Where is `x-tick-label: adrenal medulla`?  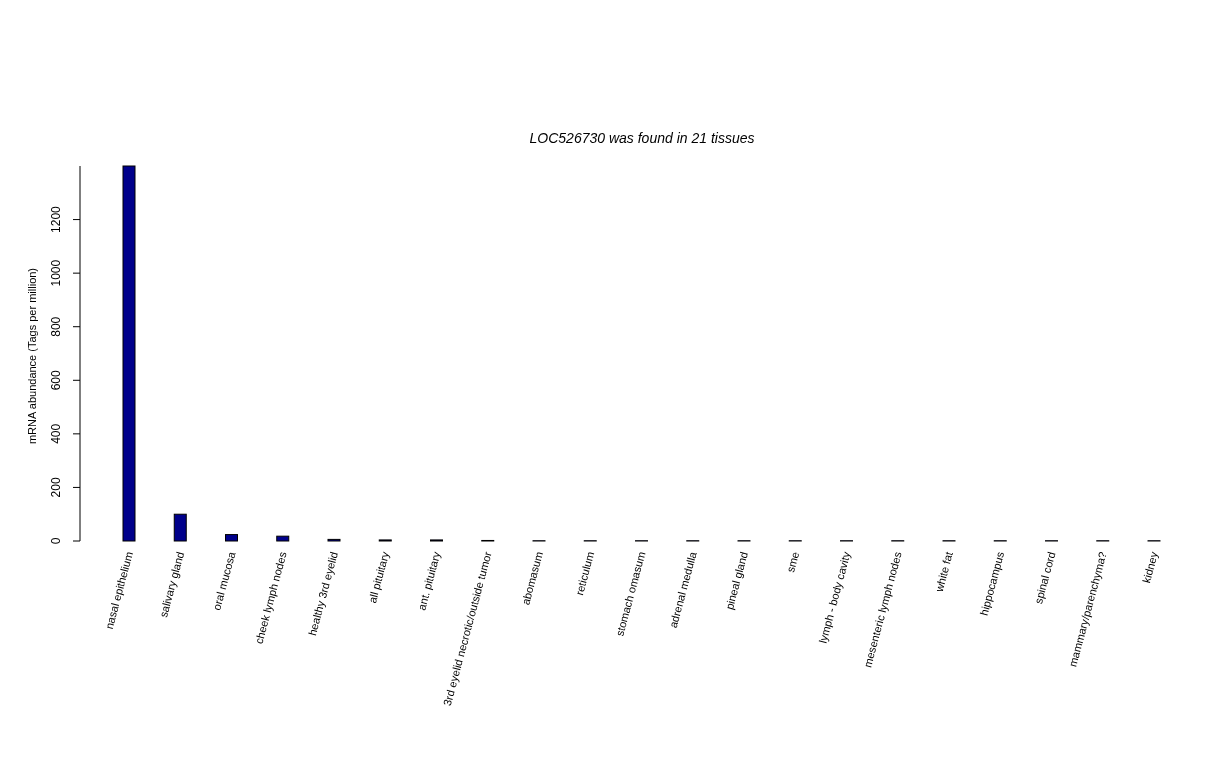
x-tick-label: adrenal medulla is located at coordinates (682, 589).